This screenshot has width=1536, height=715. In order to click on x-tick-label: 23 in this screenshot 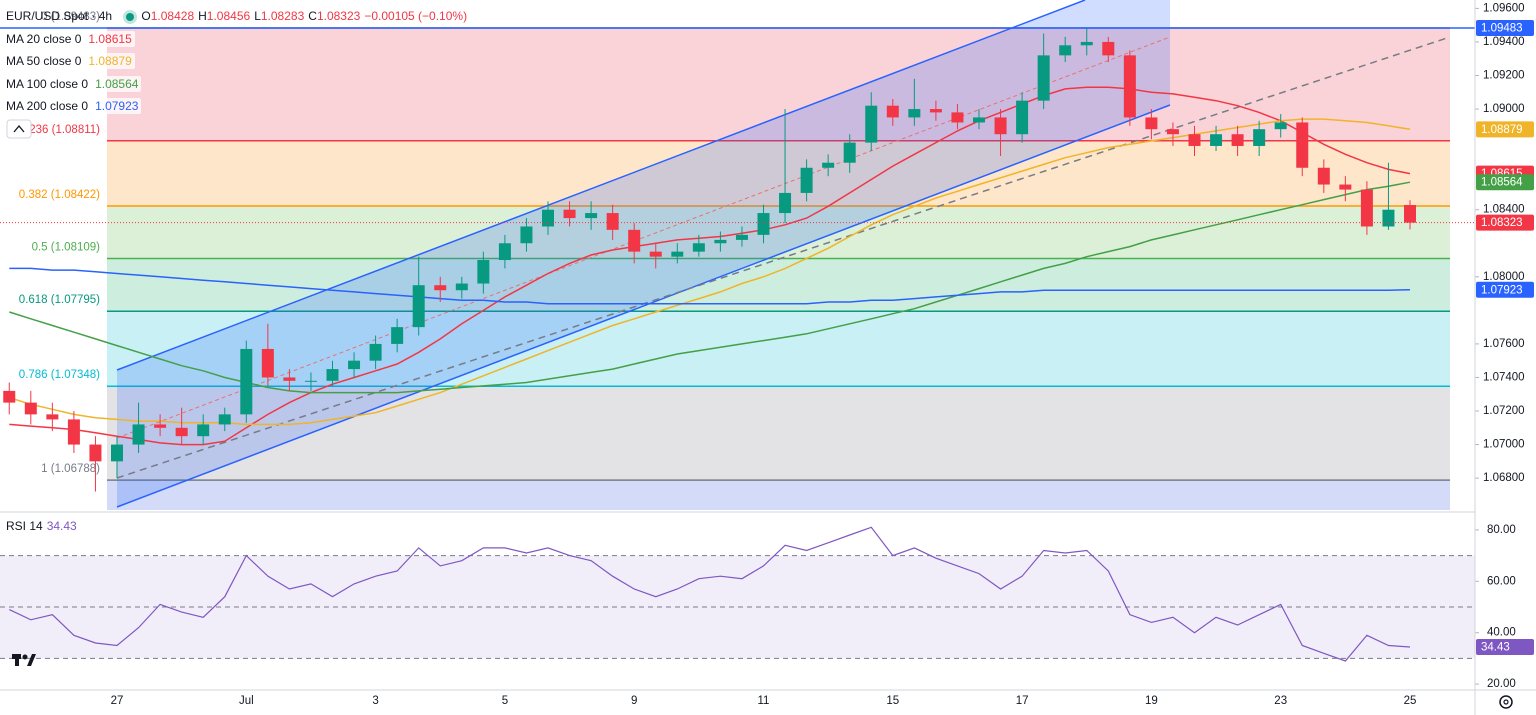, I will do `click(1280, 701)`.